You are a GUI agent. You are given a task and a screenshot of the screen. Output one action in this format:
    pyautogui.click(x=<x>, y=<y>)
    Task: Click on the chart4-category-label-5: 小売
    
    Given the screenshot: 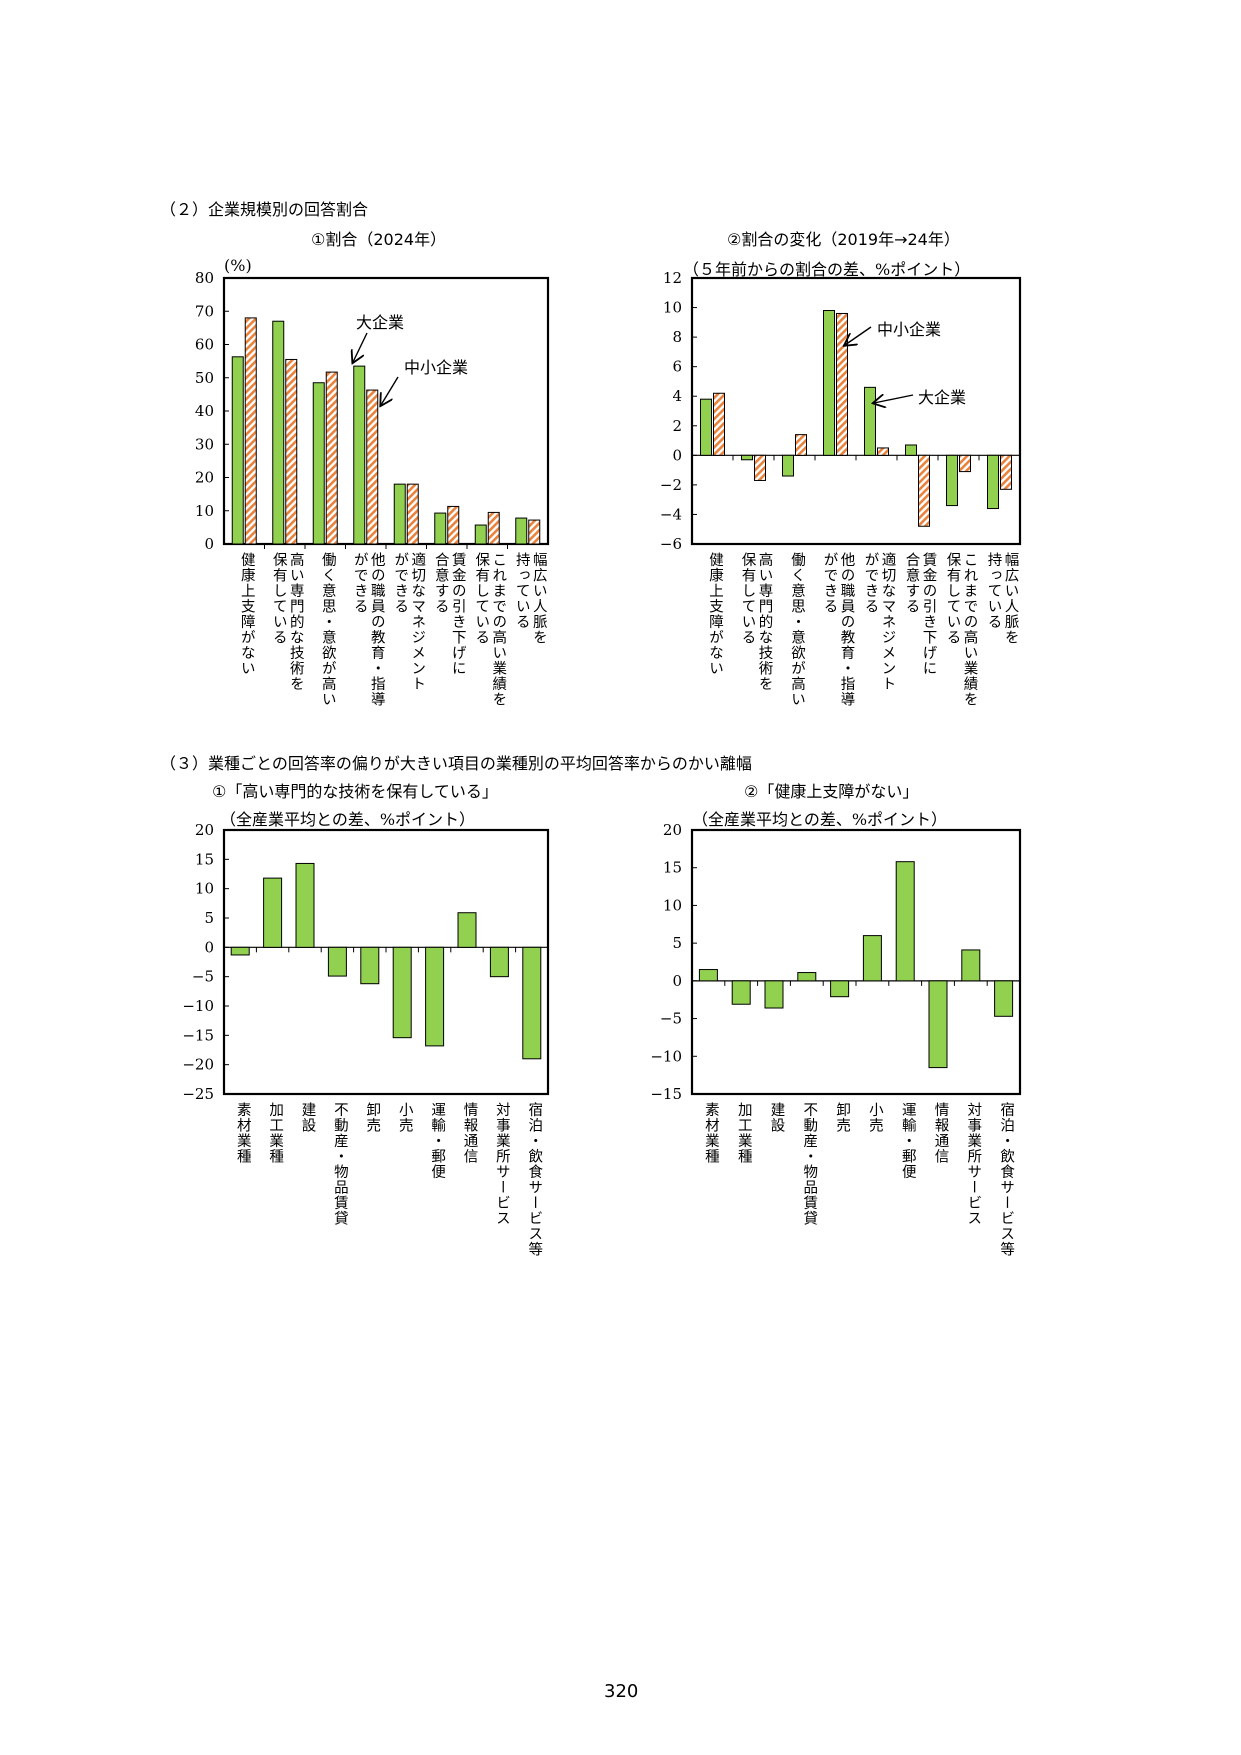 What is the action you would take?
    pyautogui.click(x=874, y=1117)
    